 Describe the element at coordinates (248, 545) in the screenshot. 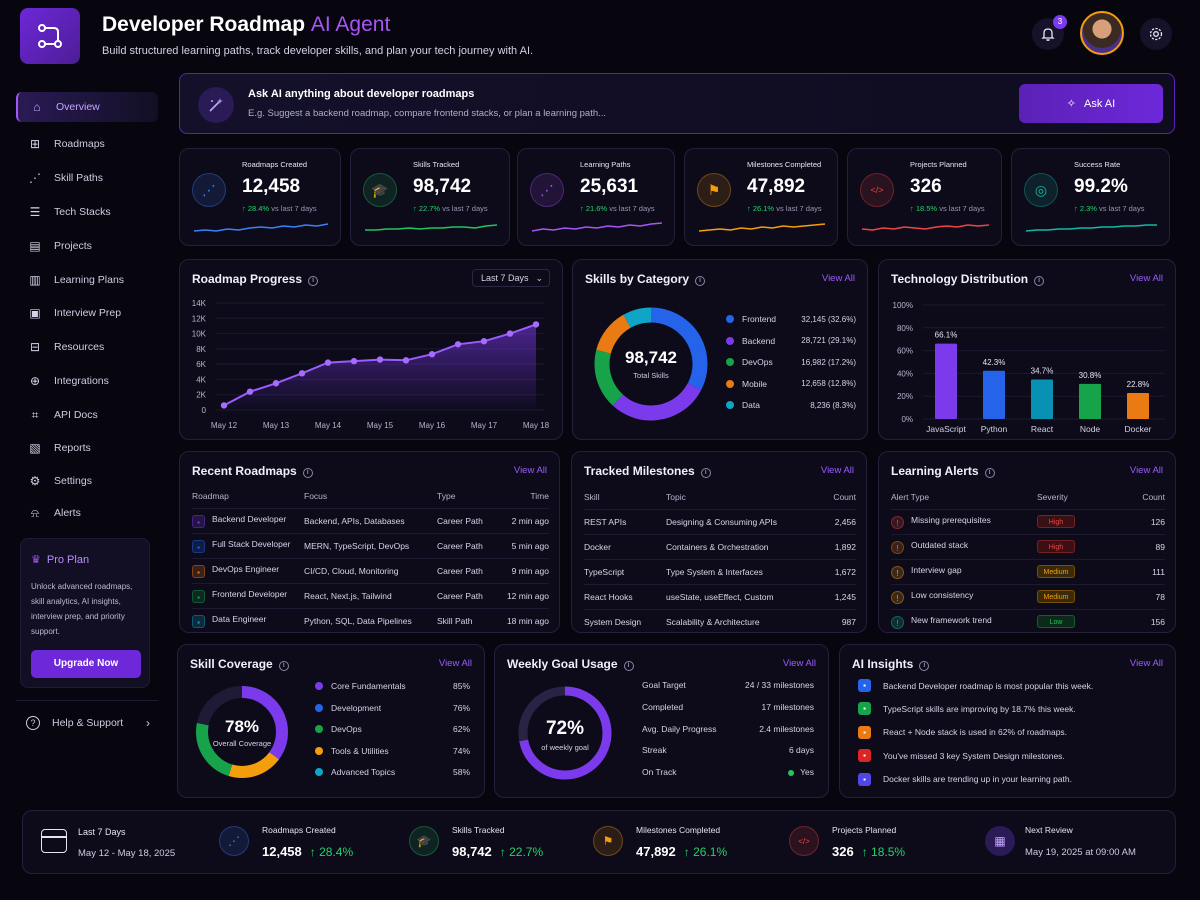

I see `roadmap-name-cell: ▪ Full Stack Developer` at that location.